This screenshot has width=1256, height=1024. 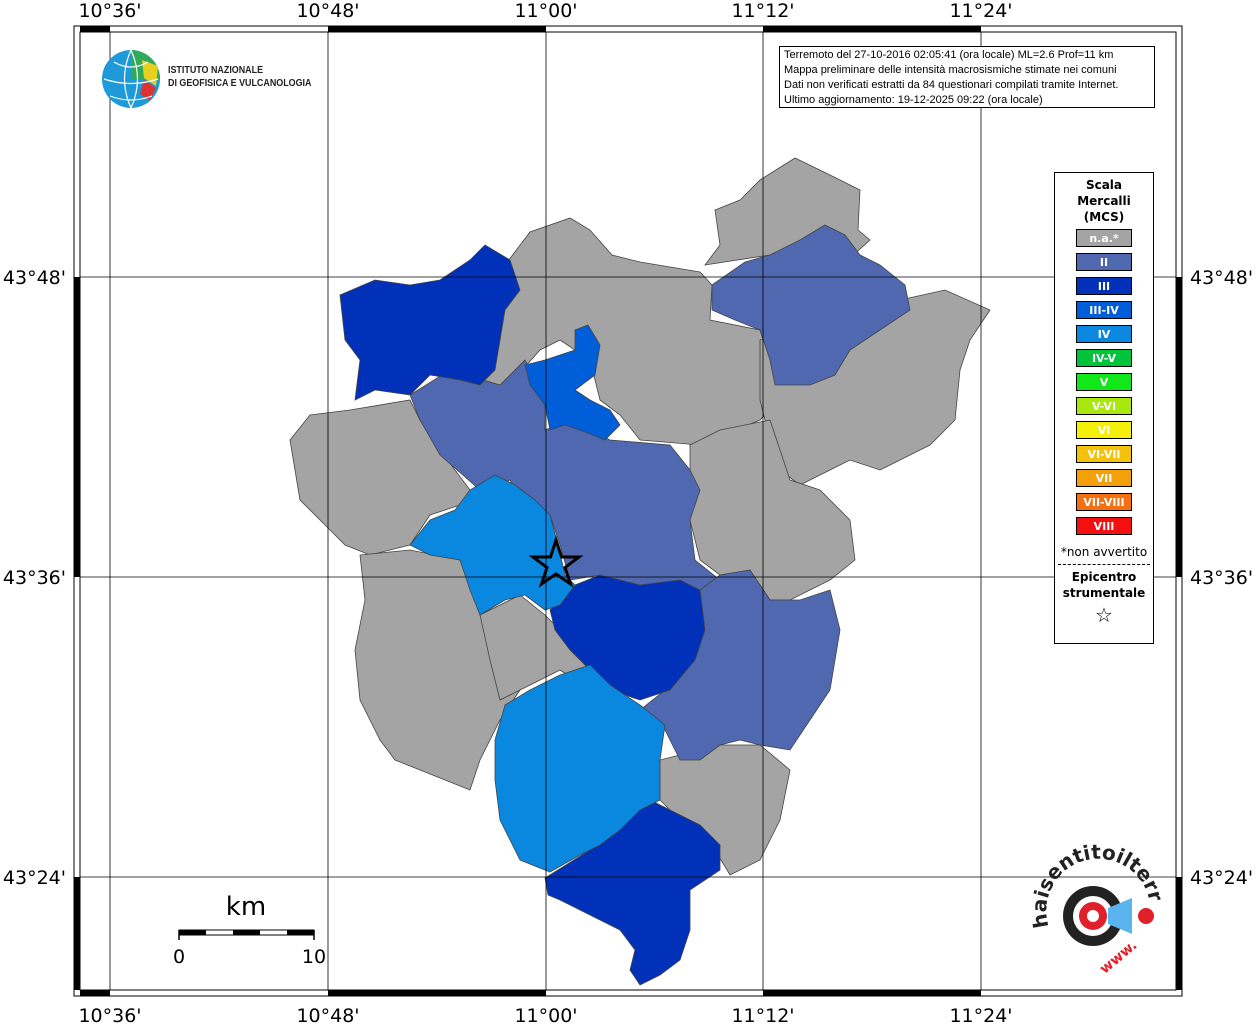 What do you see at coordinates (314, 957) in the screenshot?
I see `scale-bar-end: 10` at bounding box center [314, 957].